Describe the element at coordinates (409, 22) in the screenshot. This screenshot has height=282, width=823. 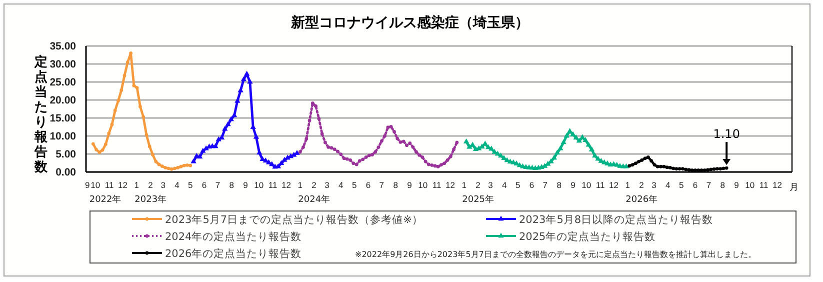
I see `chart-title: 新型コロナウイルス感染症（埼玉県）` at that location.